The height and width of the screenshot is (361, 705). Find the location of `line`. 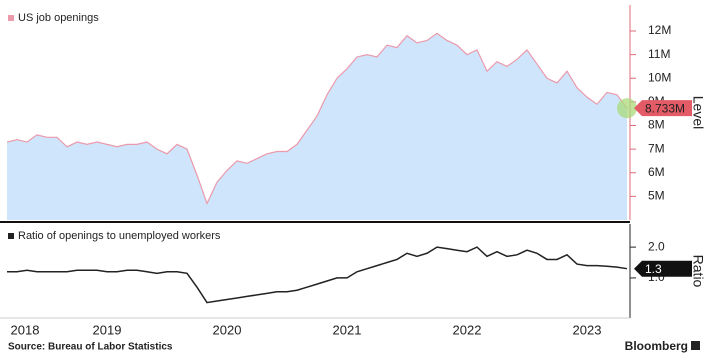

line is located at coordinates (317, 275).